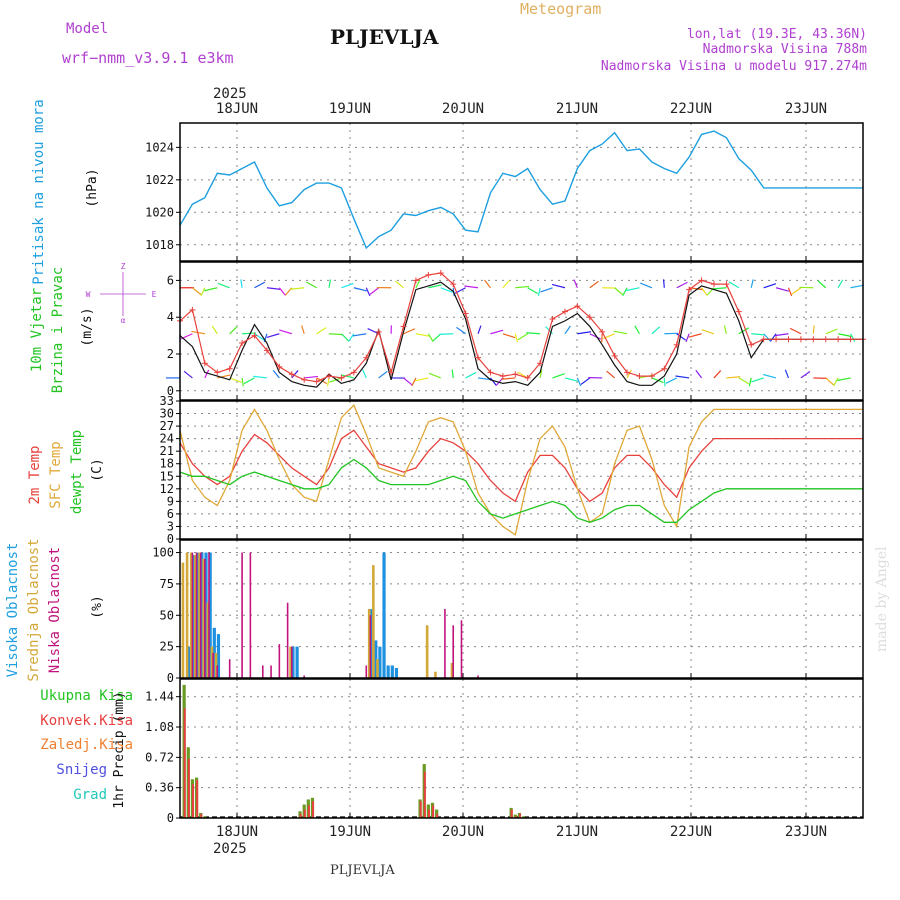 This screenshot has width=900, height=900. Describe the element at coordinates (97, 469) in the screenshot. I see `temp-unit: (C)` at that location.